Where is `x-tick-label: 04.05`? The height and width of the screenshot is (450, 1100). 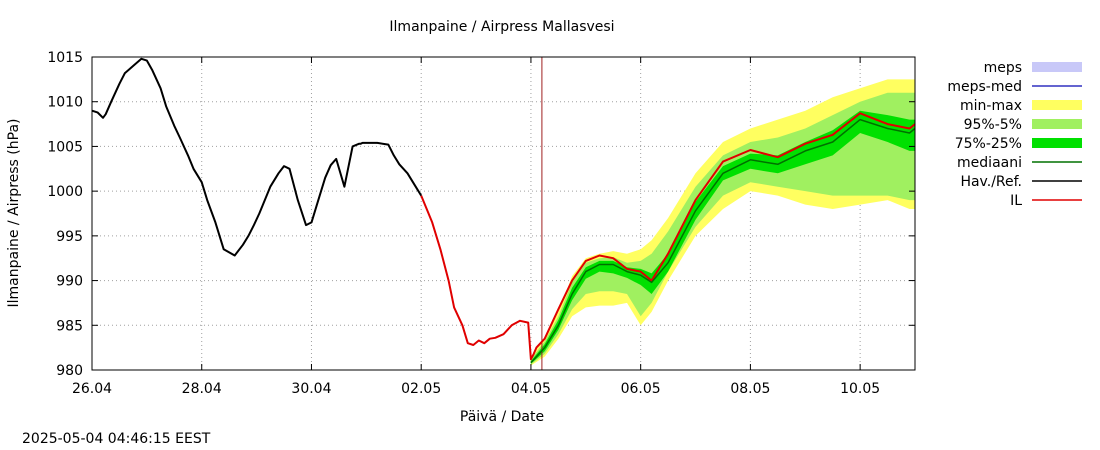
x-tick-label: 04.05 is located at coordinates (531, 389).